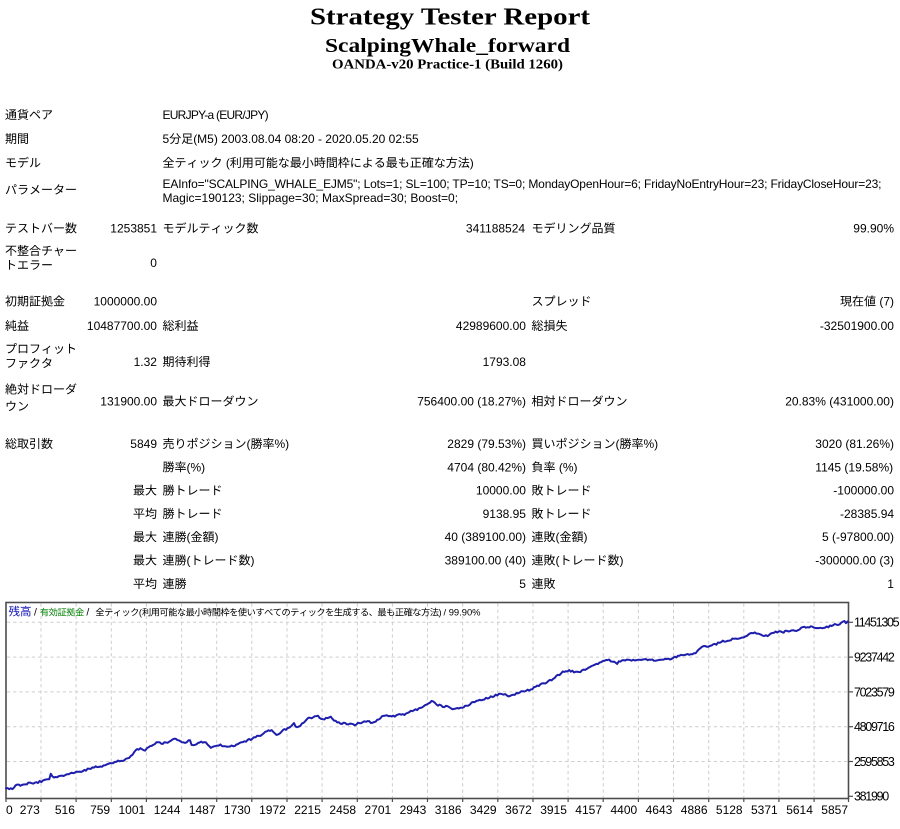  I want to click on svg-text: 9138.95, so click(505, 514).